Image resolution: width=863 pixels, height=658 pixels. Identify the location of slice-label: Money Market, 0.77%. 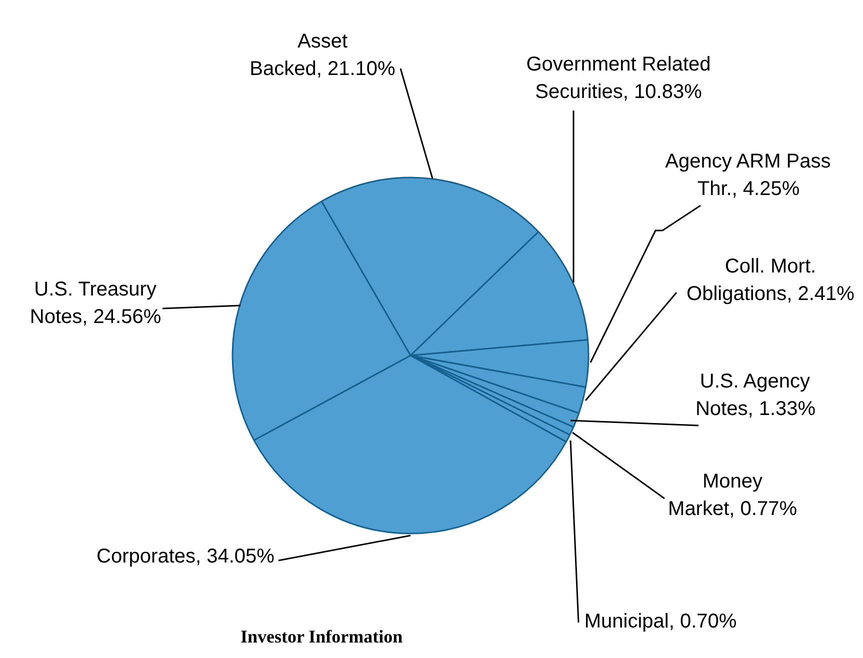
(733, 495).